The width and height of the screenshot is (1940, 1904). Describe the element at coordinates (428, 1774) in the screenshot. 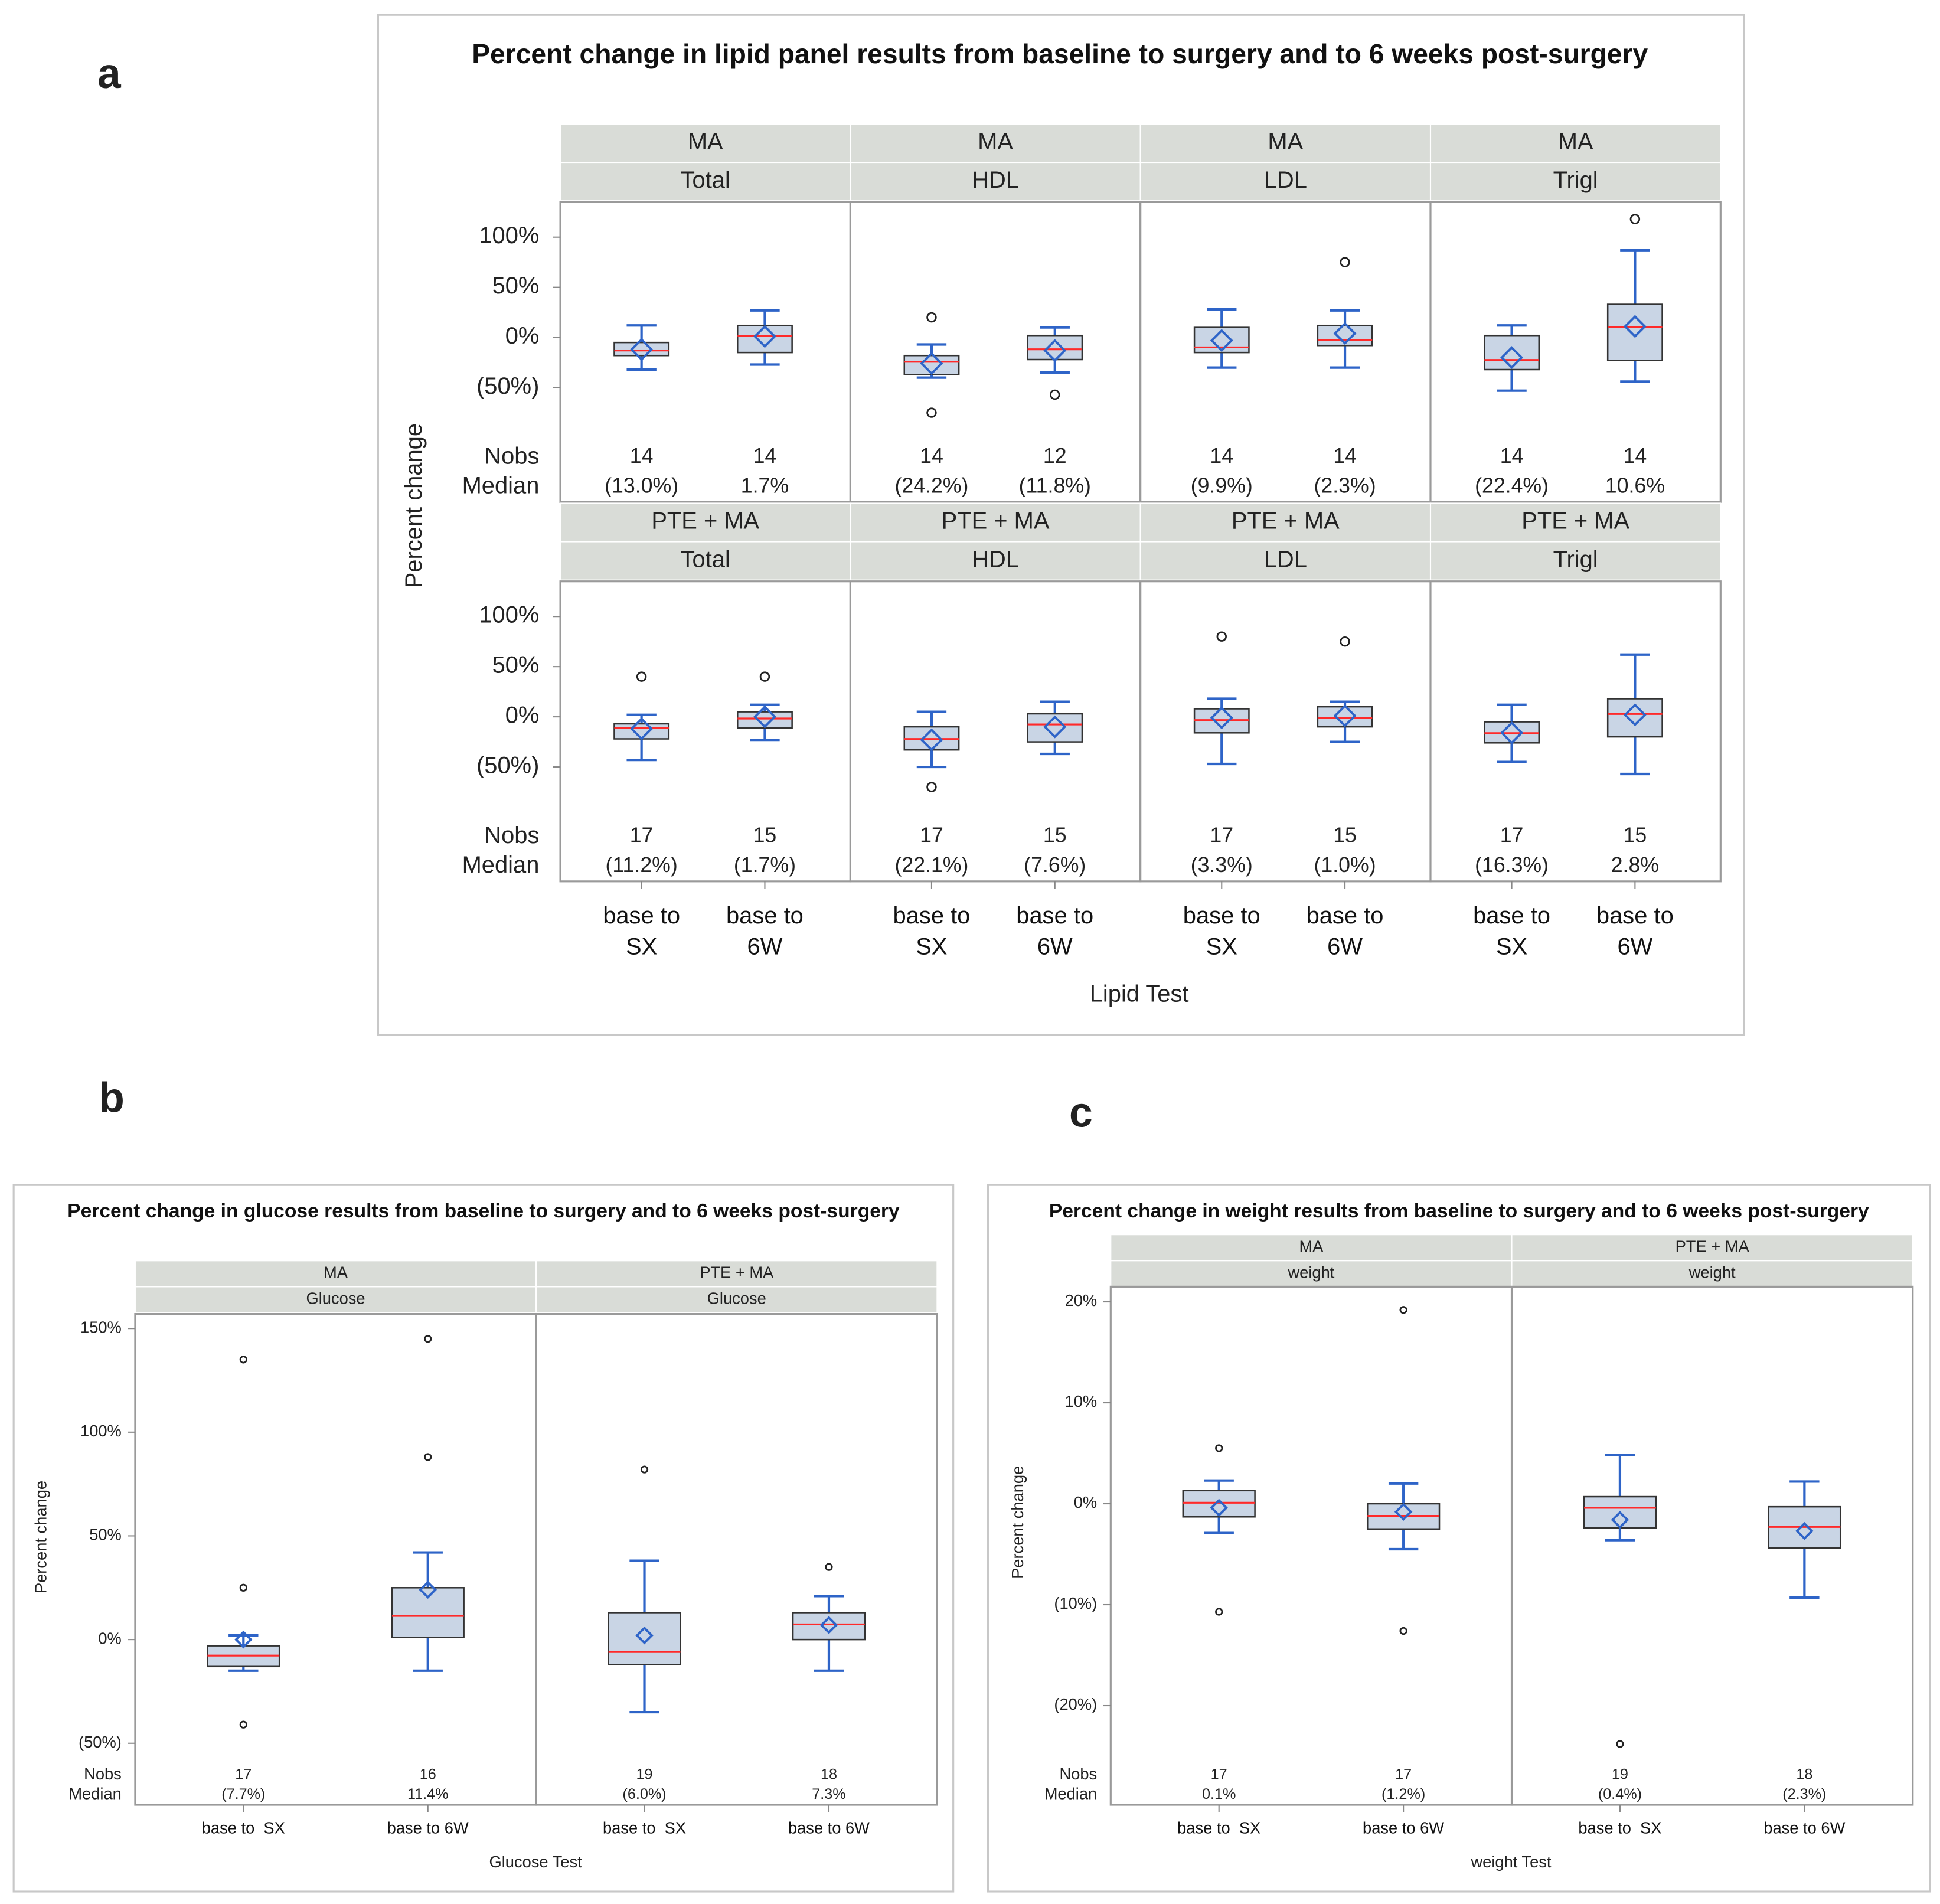

I see `nobs-label: 16` at that location.